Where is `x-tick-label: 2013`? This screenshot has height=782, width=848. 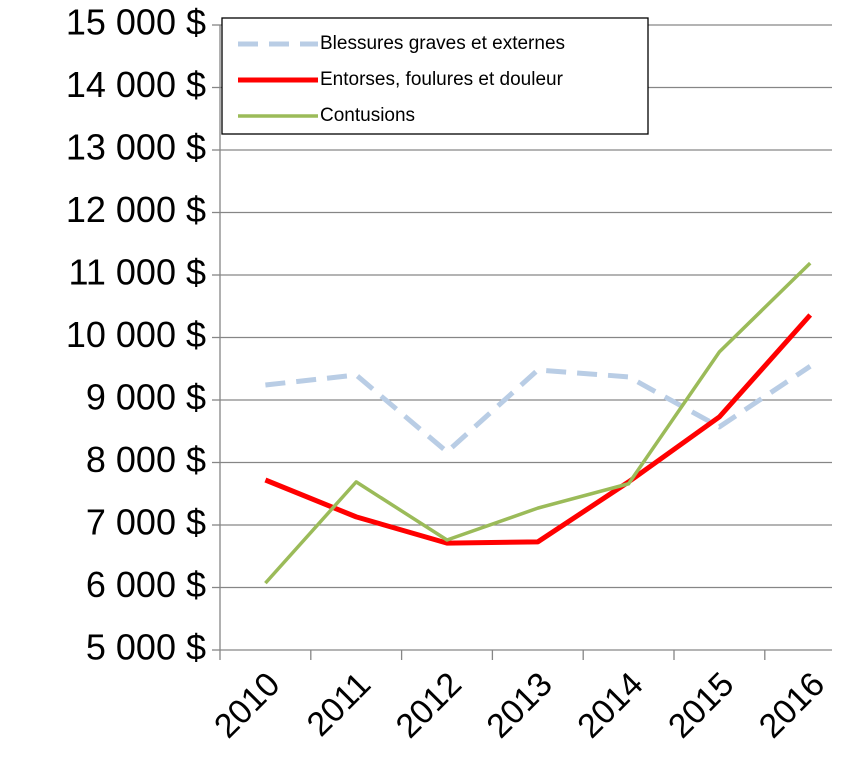
x-tick-label: 2013 is located at coordinates (519, 705).